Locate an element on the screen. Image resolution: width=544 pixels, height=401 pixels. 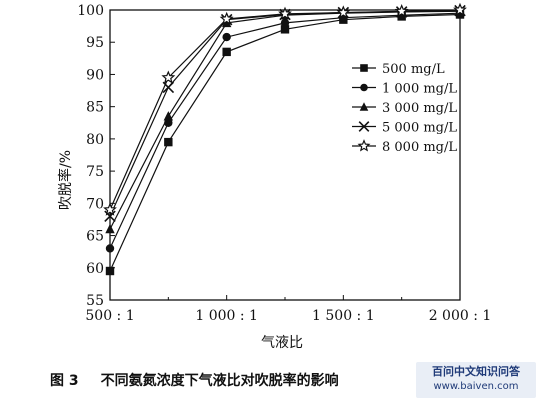
y-axis-title: 吹脱率/% is located at coordinates (65, 180).